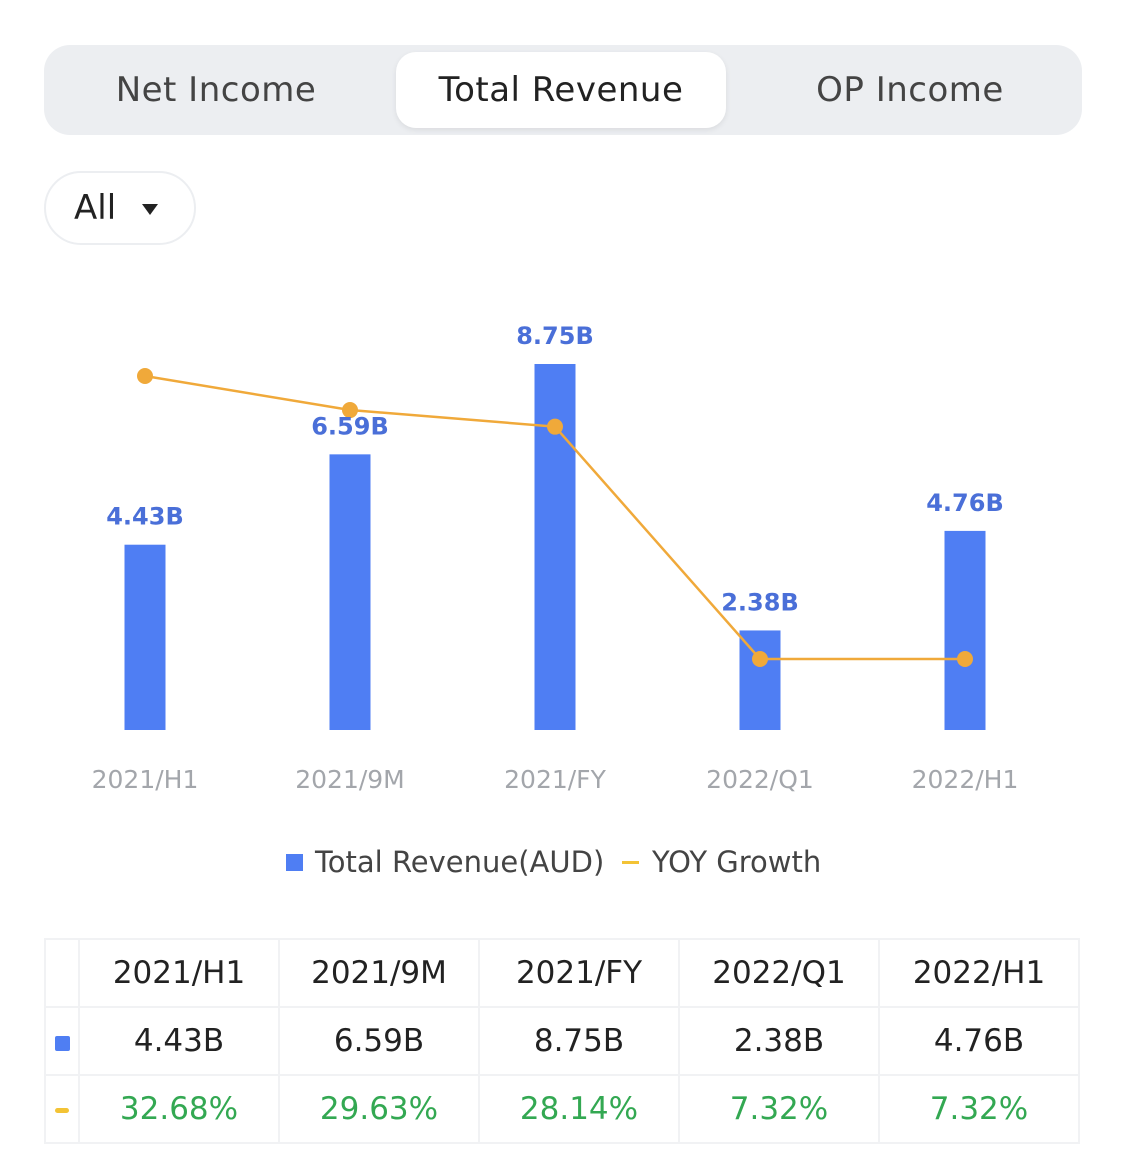  What do you see at coordinates (150, 209) in the screenshot?
I see `caret-down-icon` at bounding box center [150, 209].